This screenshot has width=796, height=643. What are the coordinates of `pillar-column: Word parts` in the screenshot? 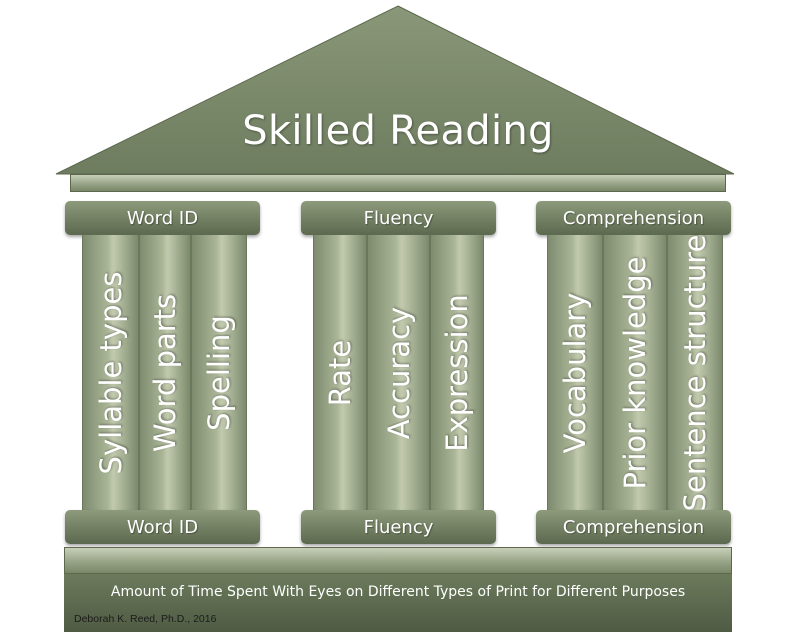 It's located at (165, 372).